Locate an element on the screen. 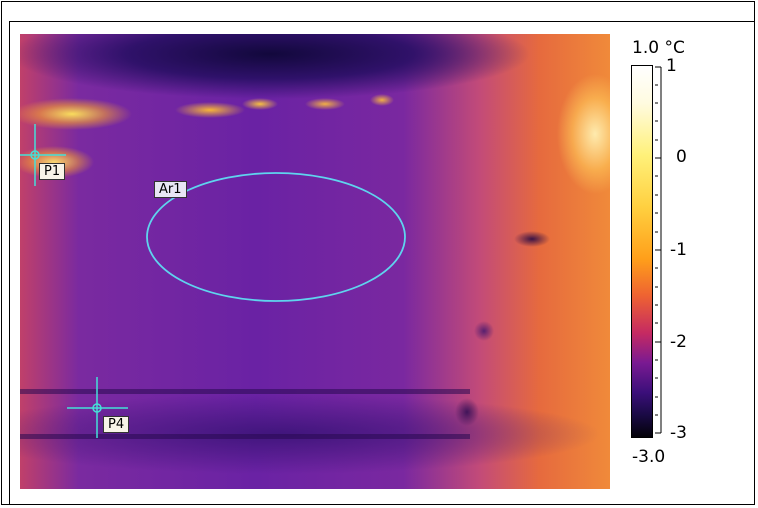  scale-max-label: 1.0 °C is located at coordinates (658, 48).